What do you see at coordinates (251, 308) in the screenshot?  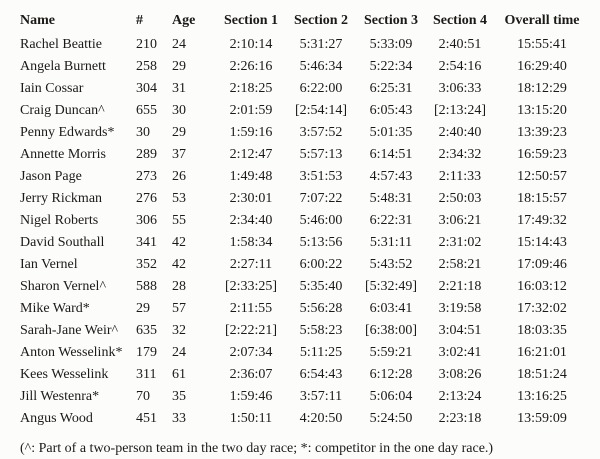 I see `cell-section1: 2:11:55` at bounding box center [251, 308].